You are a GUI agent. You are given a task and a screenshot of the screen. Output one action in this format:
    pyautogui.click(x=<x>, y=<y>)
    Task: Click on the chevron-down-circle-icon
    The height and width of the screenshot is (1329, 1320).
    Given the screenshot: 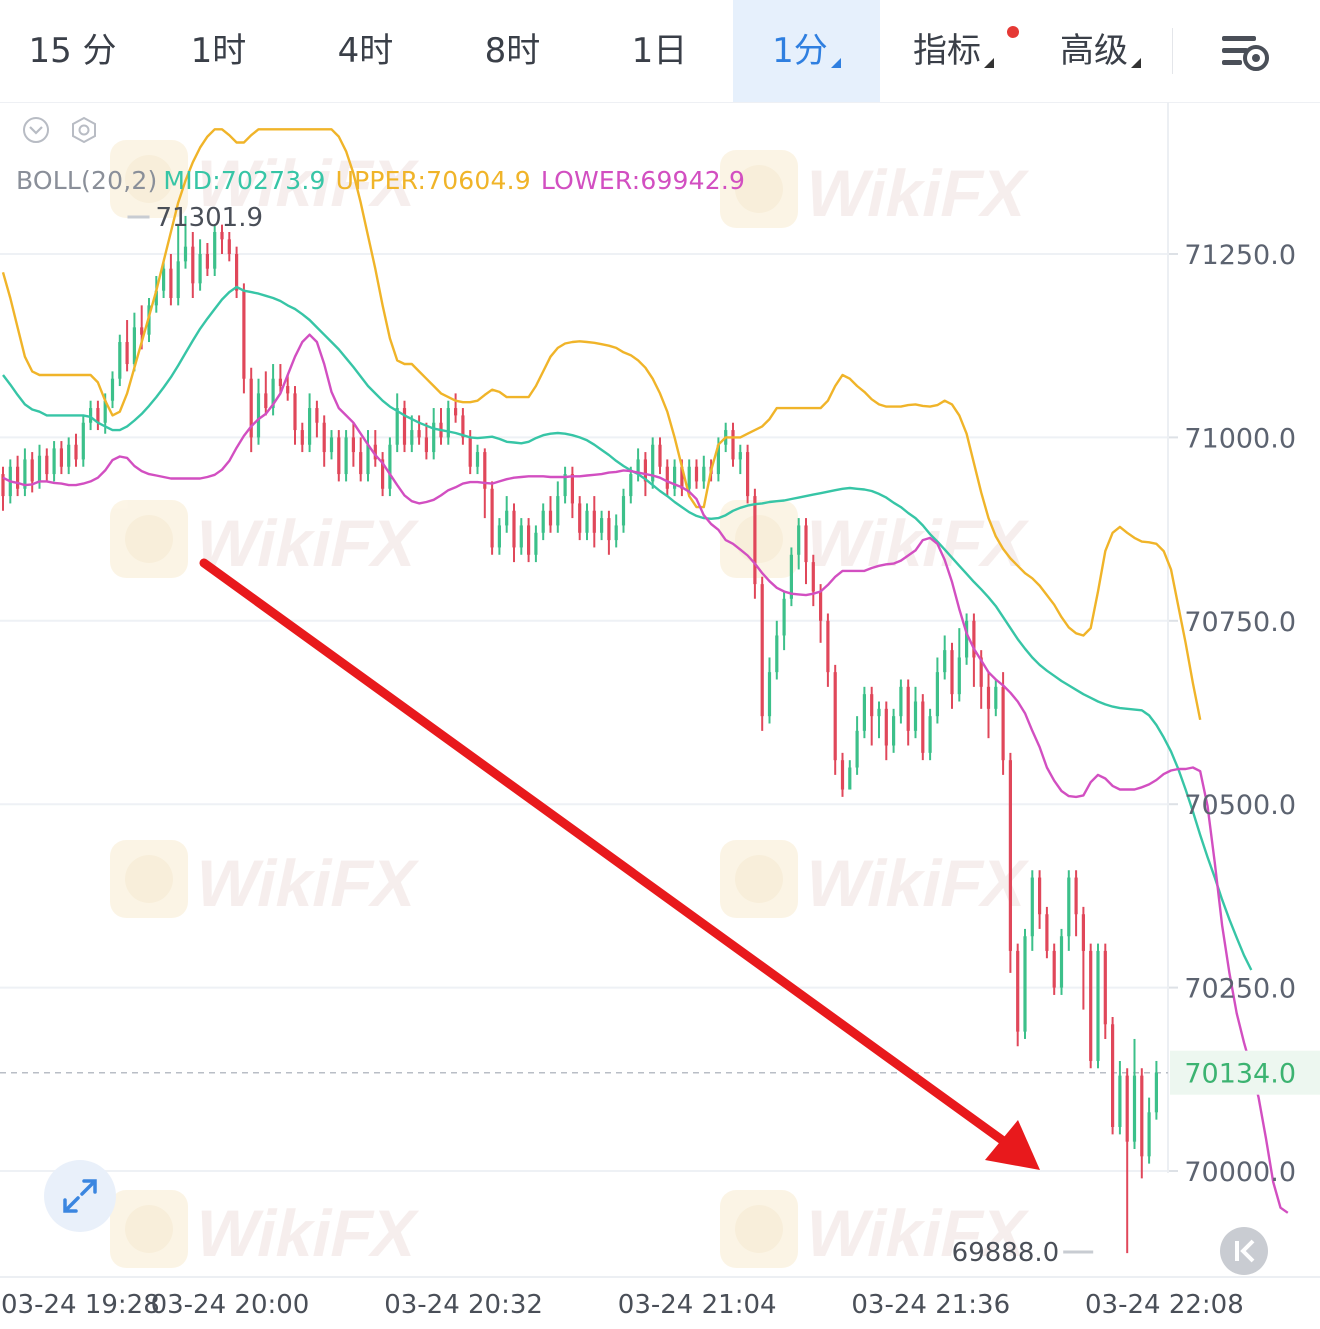 What is the action you would take?
    pyautogui.click(x=36, y=130)
    